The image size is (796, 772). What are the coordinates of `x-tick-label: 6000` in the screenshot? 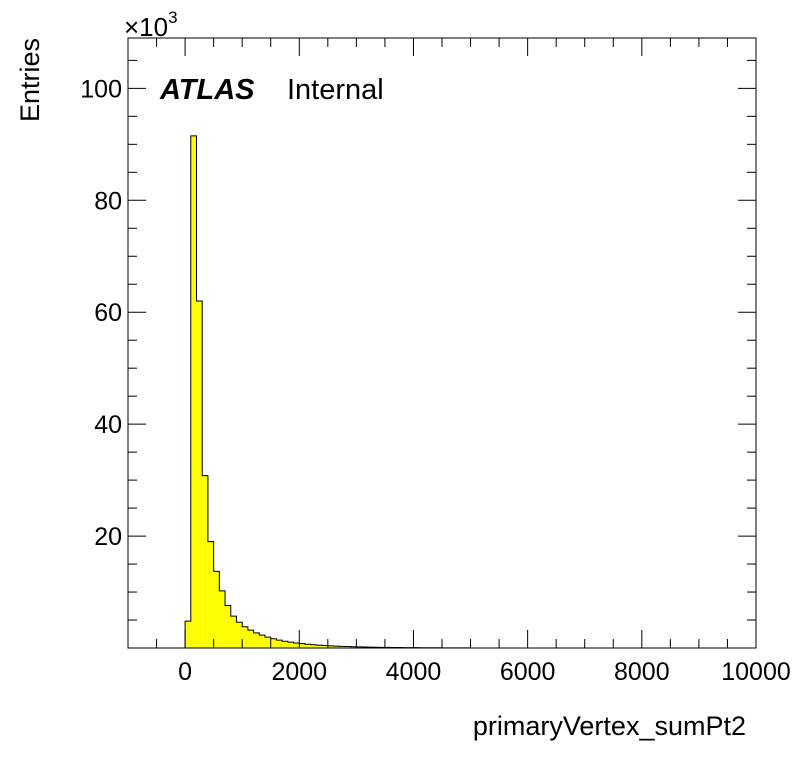 It's located at (528, 672).